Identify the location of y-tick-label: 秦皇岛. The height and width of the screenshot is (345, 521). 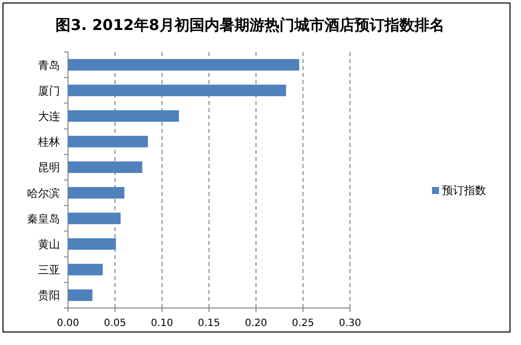
(43, 219).